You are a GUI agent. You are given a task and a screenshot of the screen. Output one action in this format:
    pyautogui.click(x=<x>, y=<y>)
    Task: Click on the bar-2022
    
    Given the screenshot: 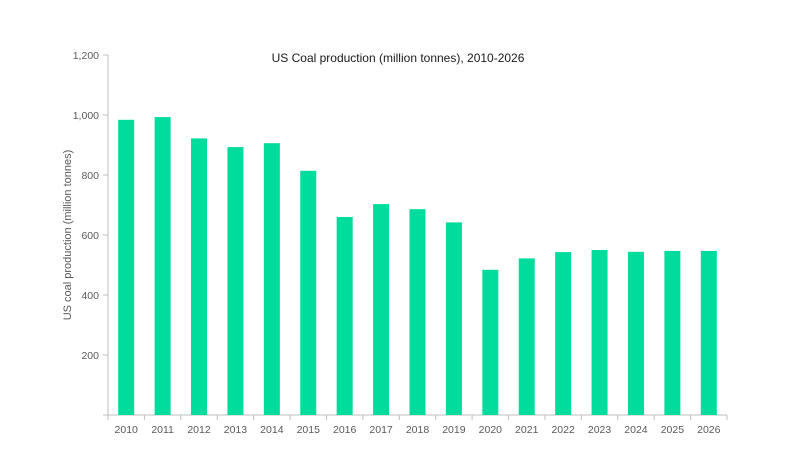 What is the action you would take?
    pyautogui.click(x=563, y=333)
    